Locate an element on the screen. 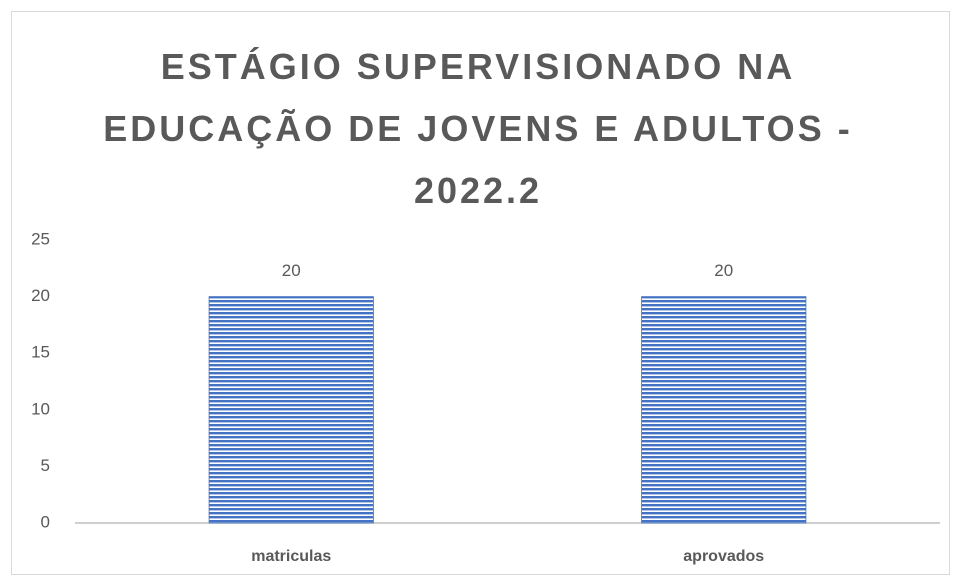 This screenshot has width=956, height=577. y-tick-label: 5 is located at coordinates (45, 465).